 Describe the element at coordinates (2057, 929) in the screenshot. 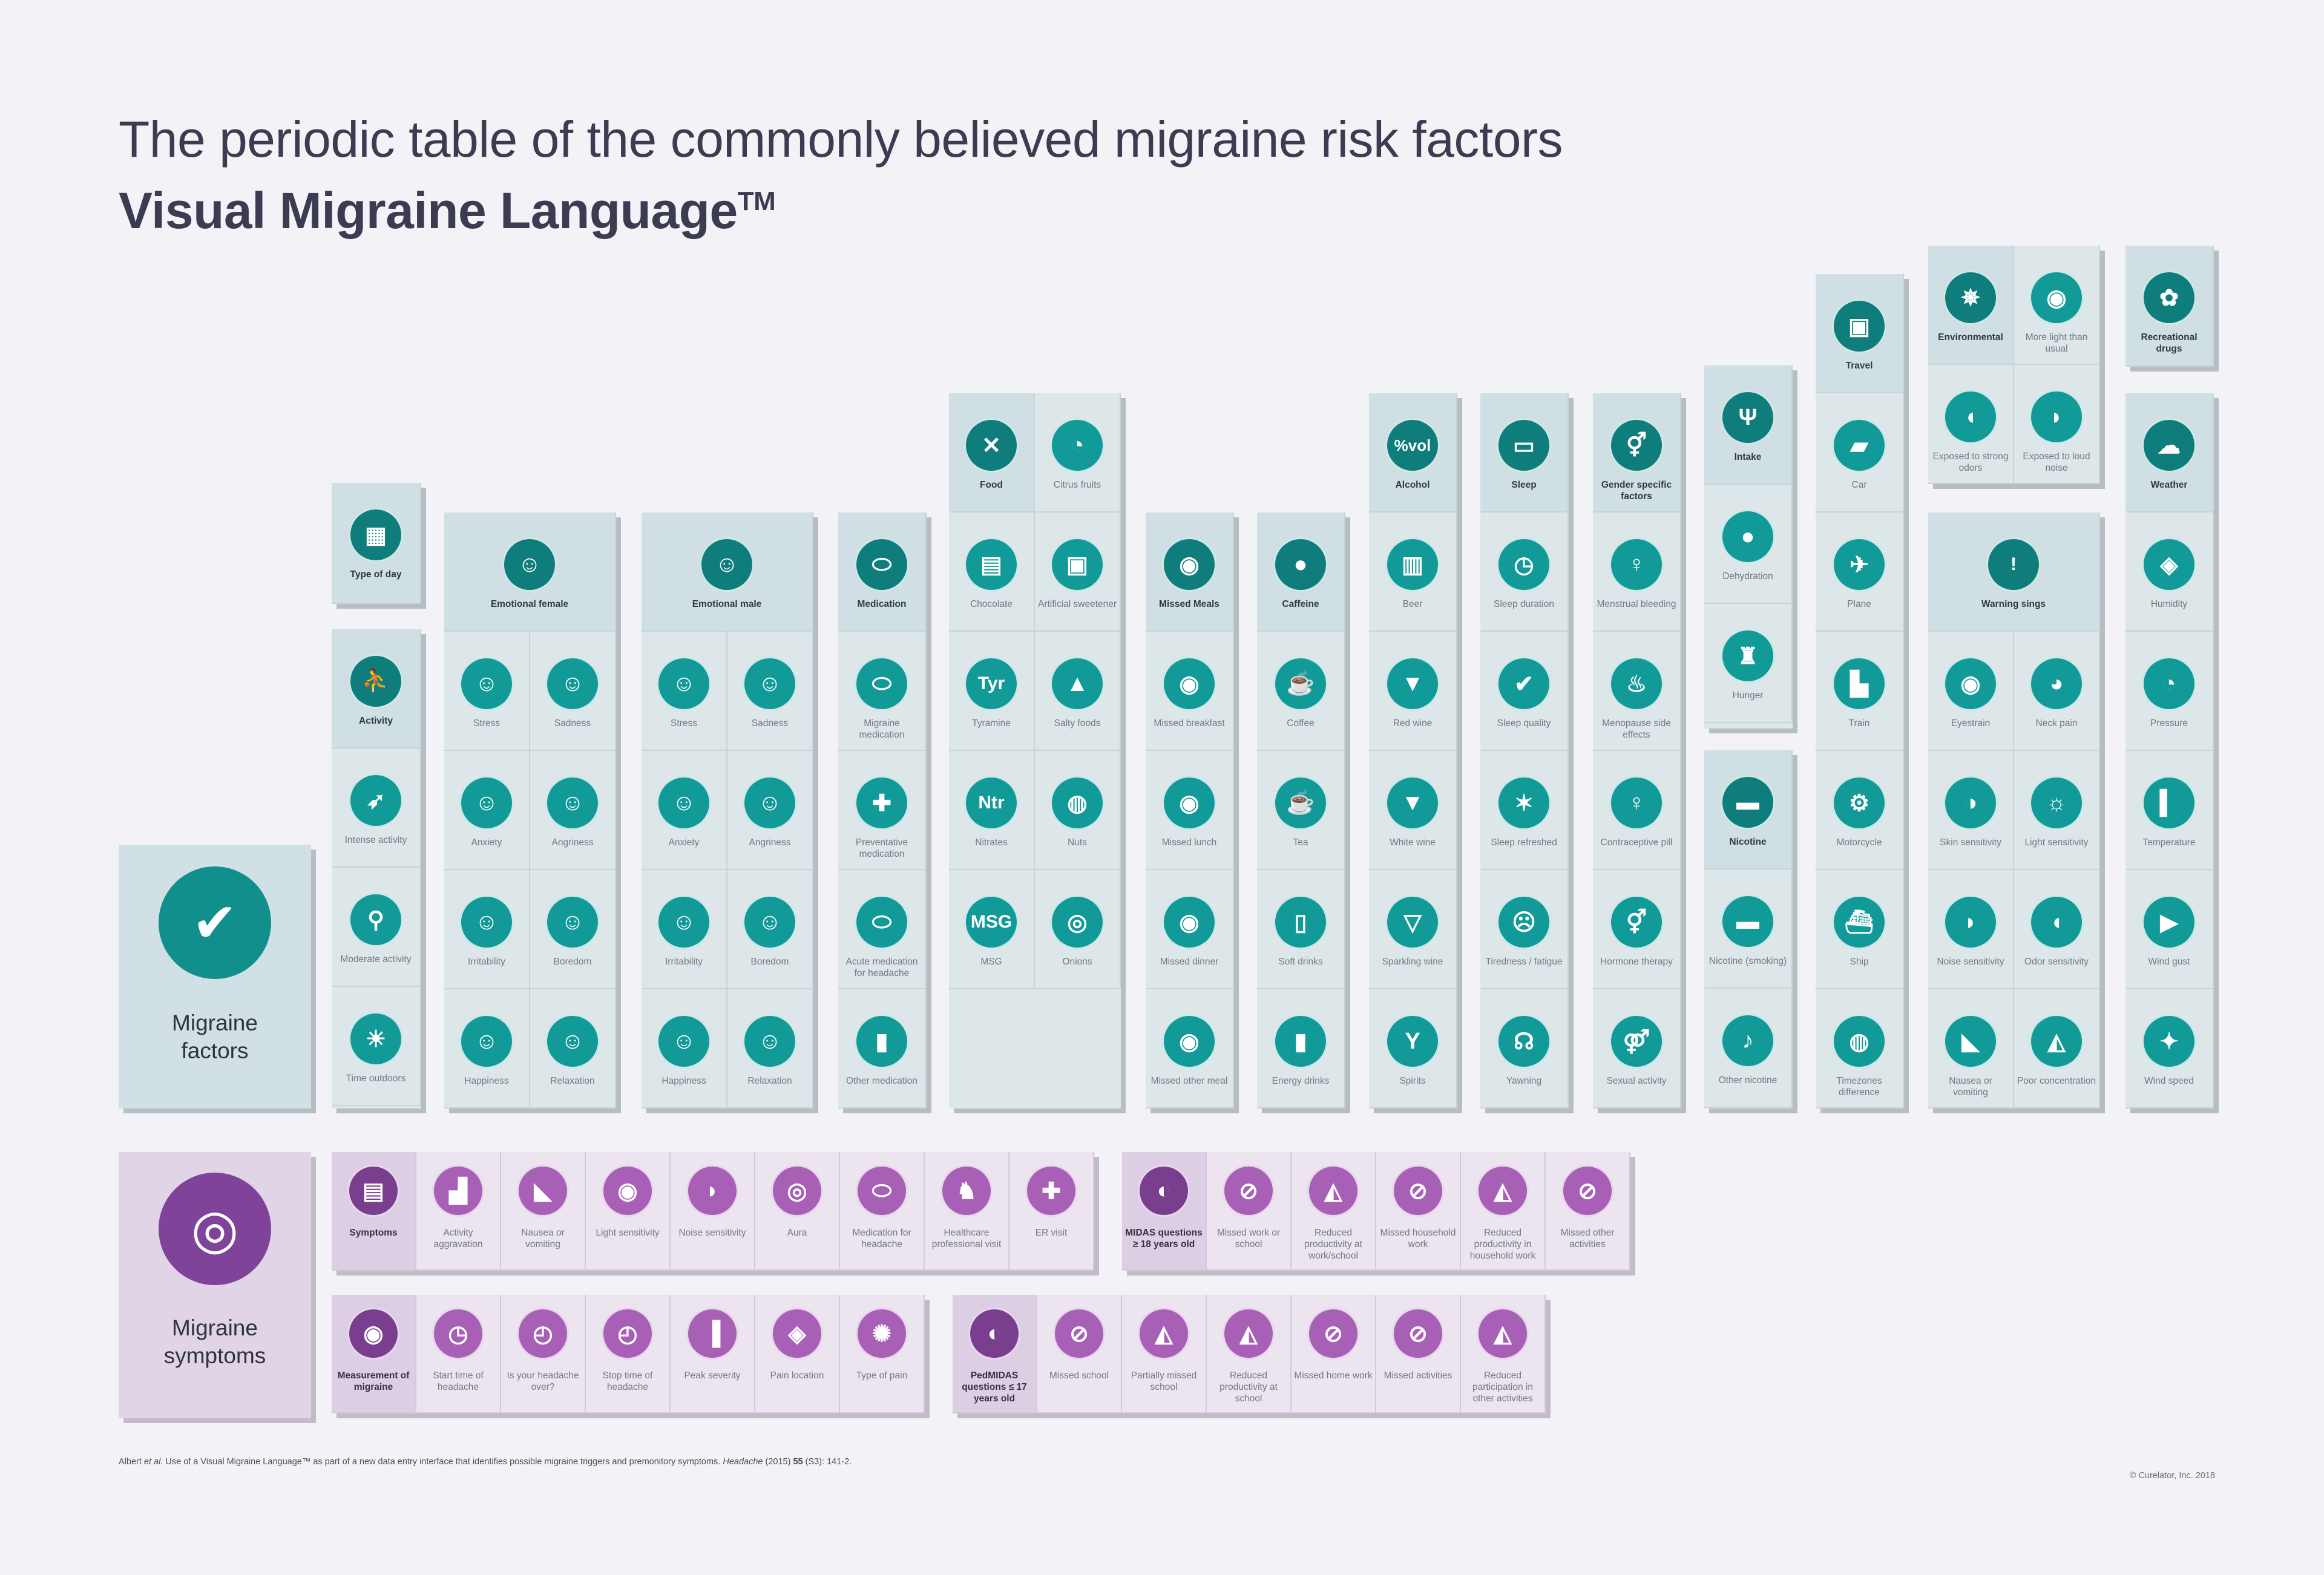

I see `factor-cell: ◖ Odor sensitivity` at that location.